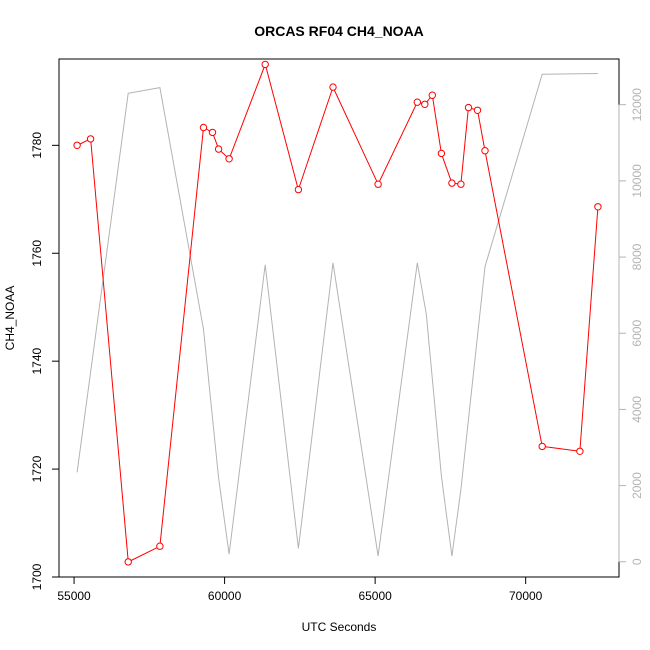 The image size is (650, 650). Describe the element at coordinates (526, 596) in the screenshot. I see `x-tick-label: 70000` at that location.